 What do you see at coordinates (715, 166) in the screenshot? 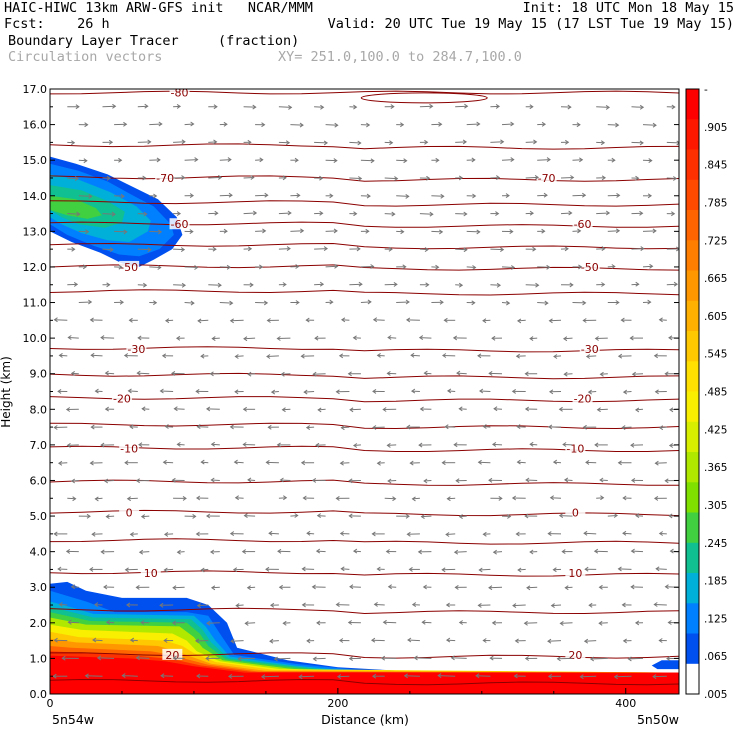
I see `colorbar-label-2: .845` at bounding box center [715, 166].